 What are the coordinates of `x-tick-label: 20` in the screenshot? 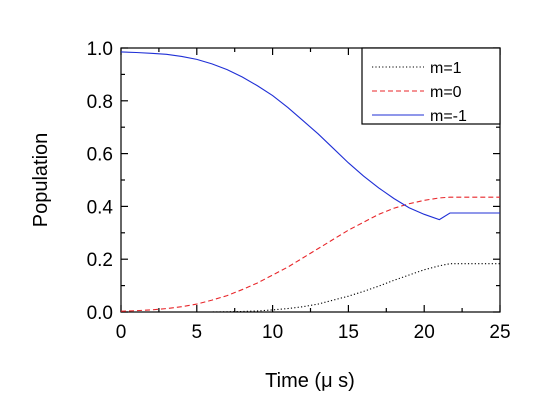 It's located at (424, 332).